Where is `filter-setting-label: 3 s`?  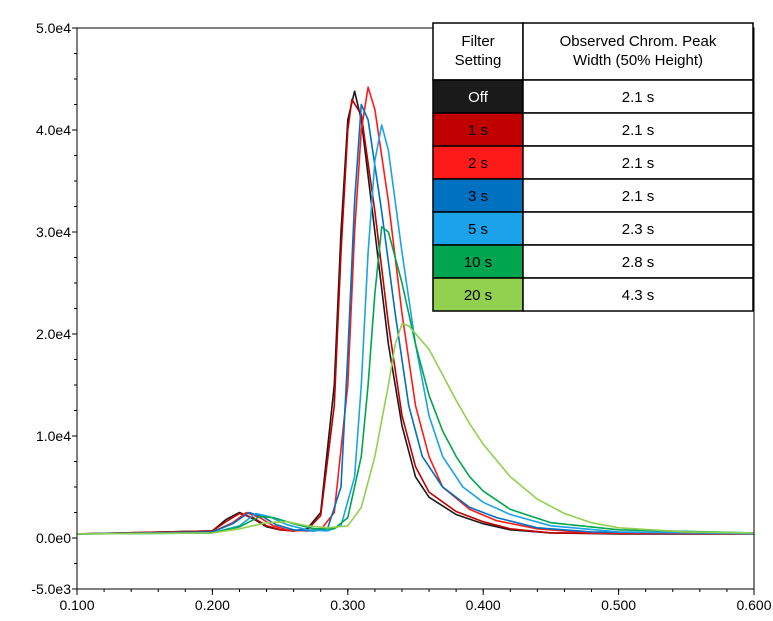 filter-setting-label: 3 s is located at coordinates (478, 196).